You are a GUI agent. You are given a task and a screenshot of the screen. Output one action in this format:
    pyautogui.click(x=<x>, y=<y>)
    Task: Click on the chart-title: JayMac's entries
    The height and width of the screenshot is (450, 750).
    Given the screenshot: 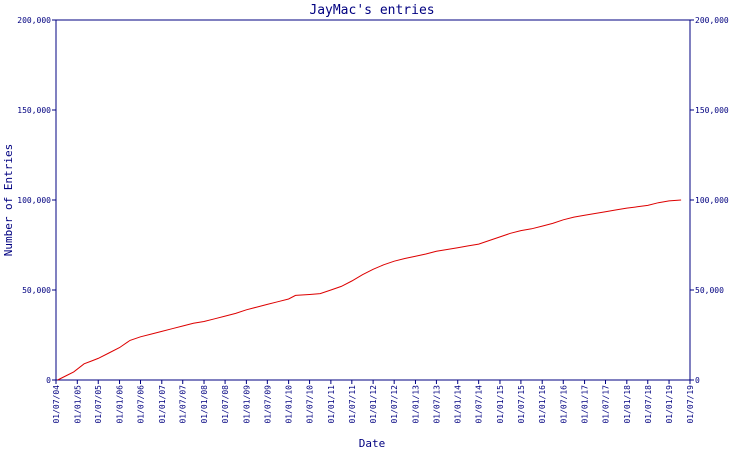 What is the action you would take?
    pyautogui.click(x=371, y=10)
    